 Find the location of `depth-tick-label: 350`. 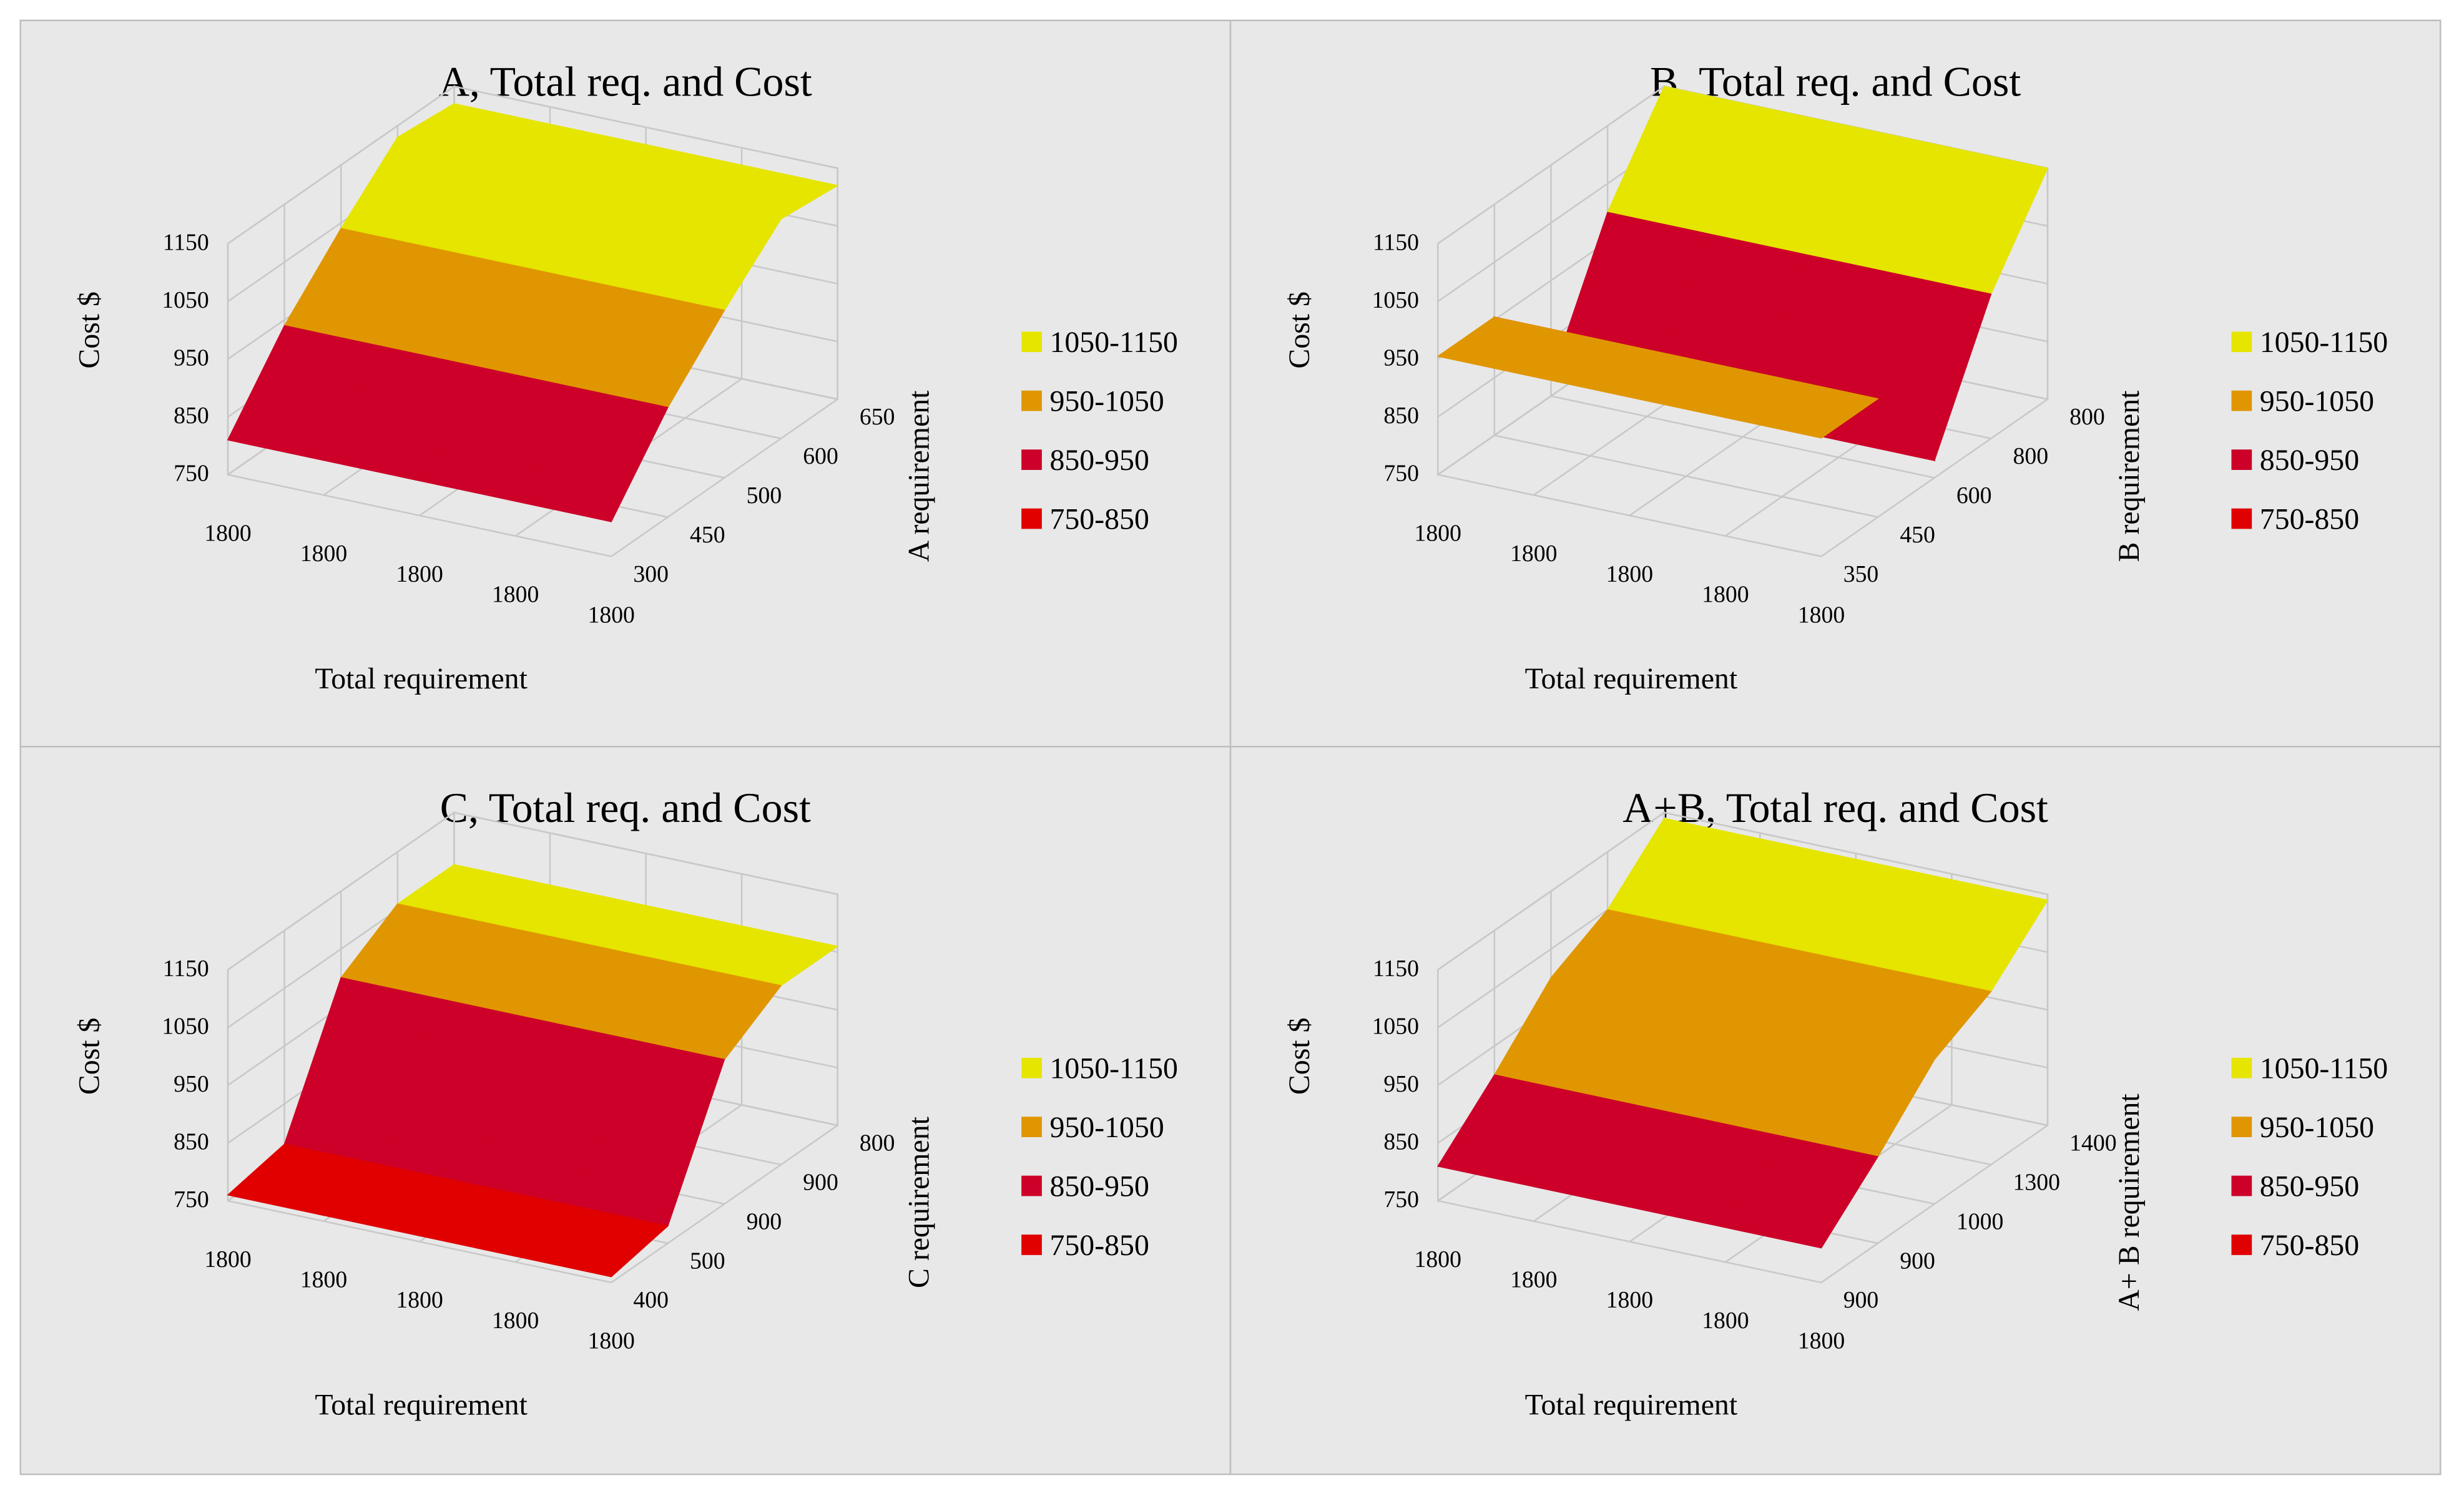

depth-tick-label: 350 is located at coordinates (1861, 574).